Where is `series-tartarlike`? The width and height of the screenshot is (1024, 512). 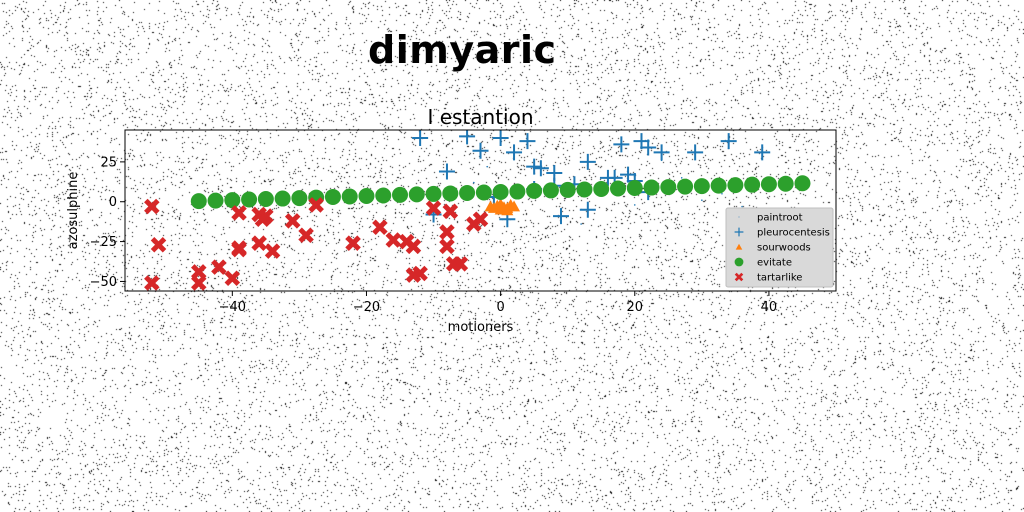
series-tartarlike is located at coordinates (316, 244).